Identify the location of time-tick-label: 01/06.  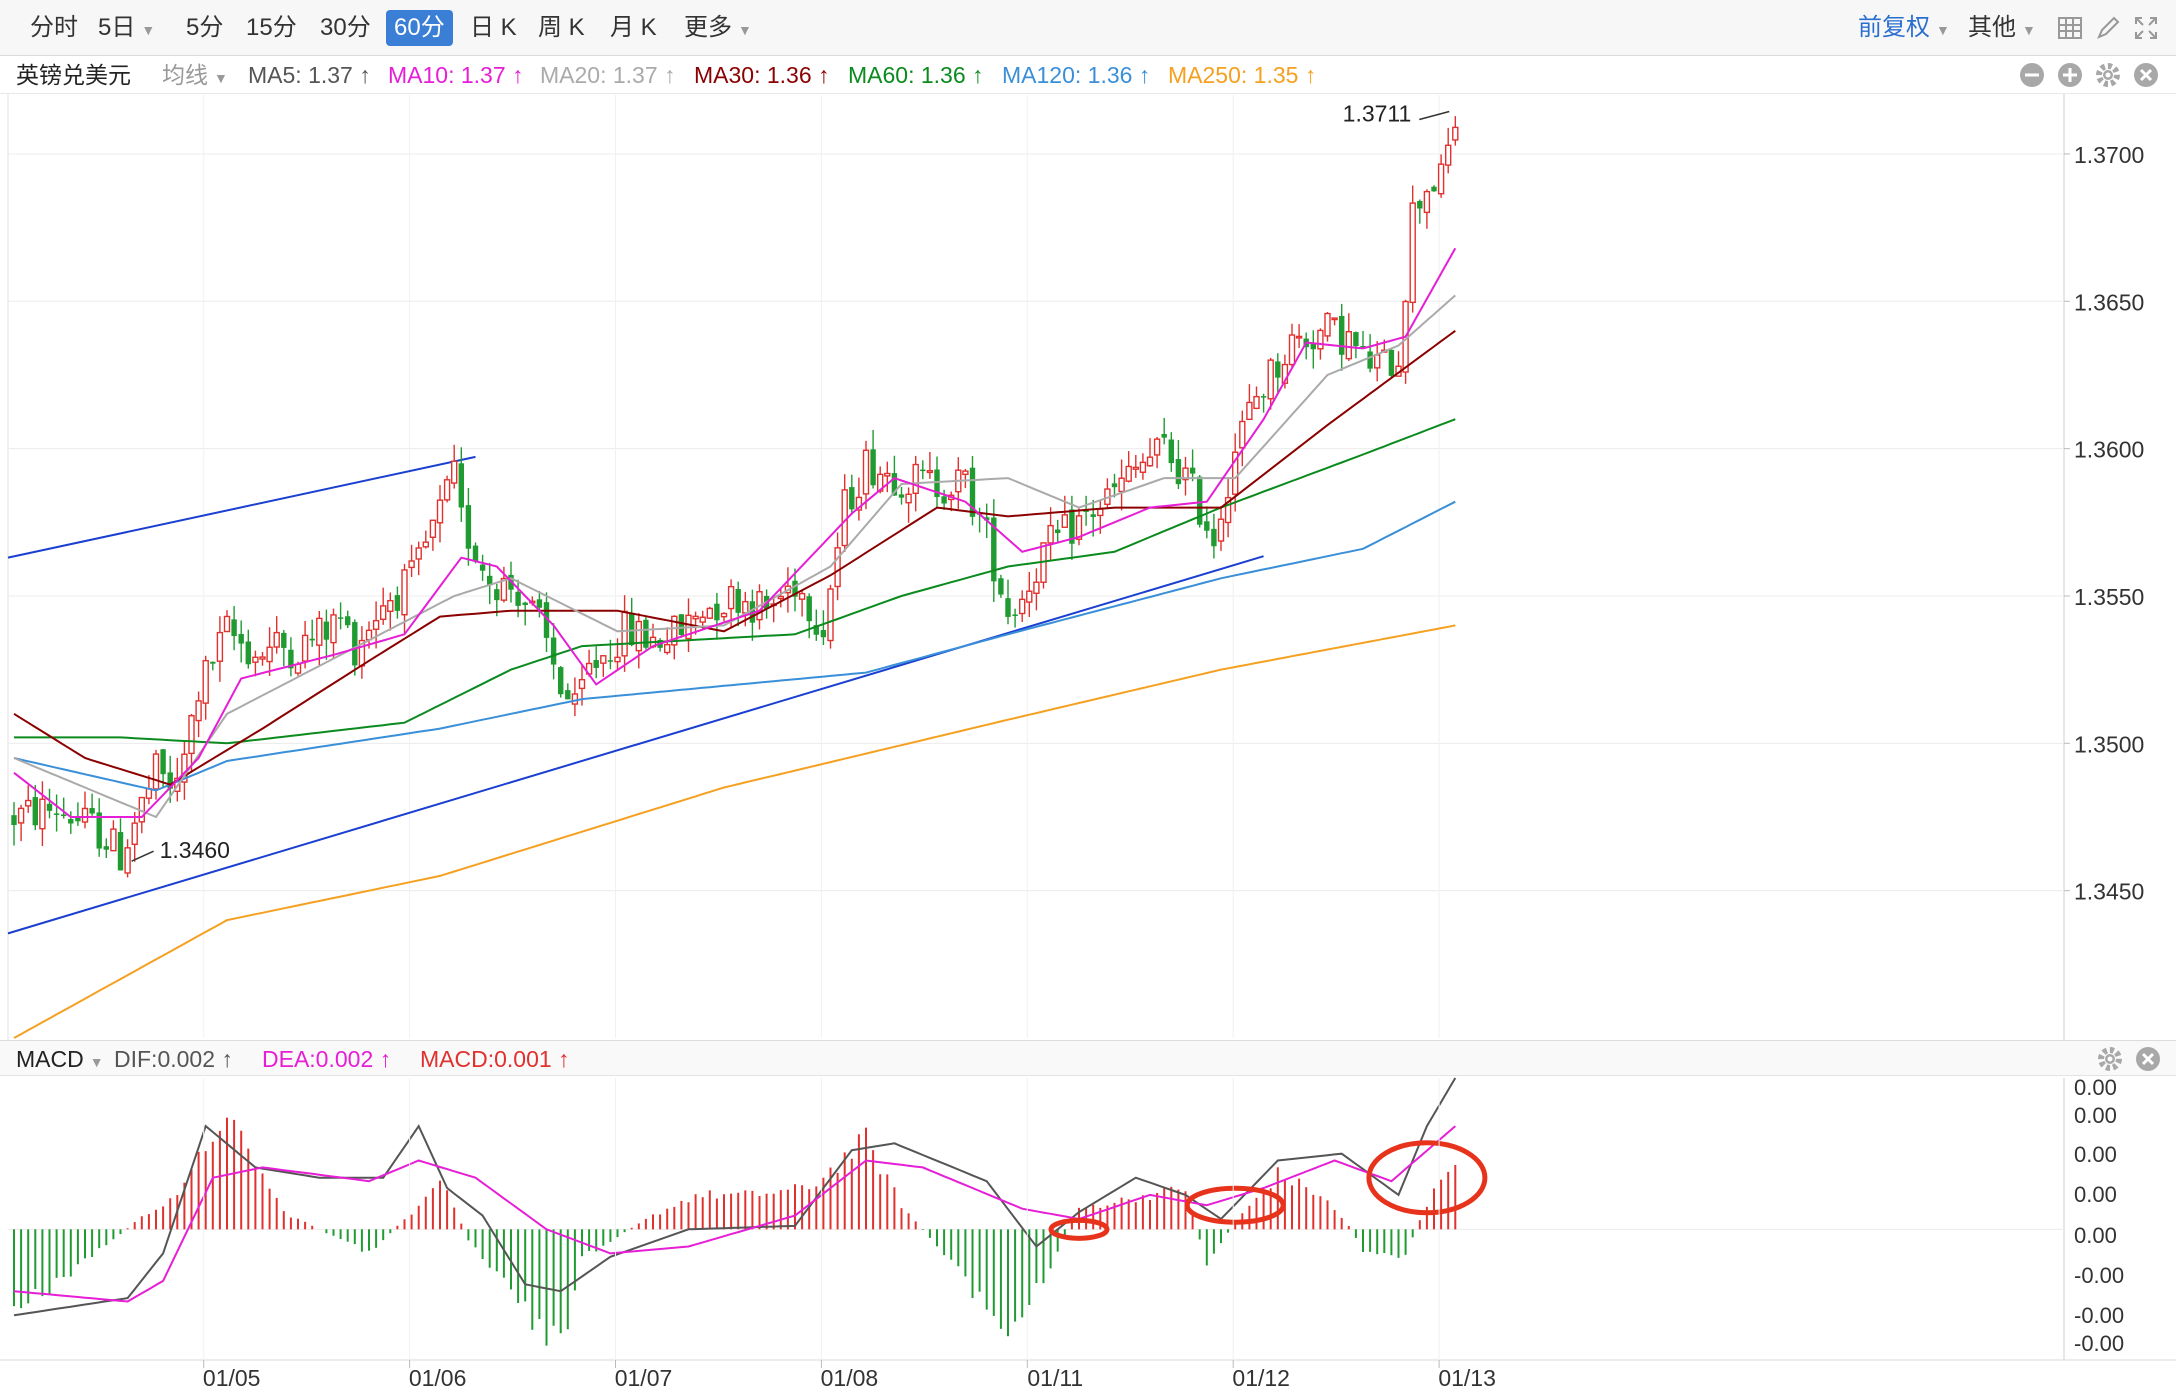
(438, 1378).